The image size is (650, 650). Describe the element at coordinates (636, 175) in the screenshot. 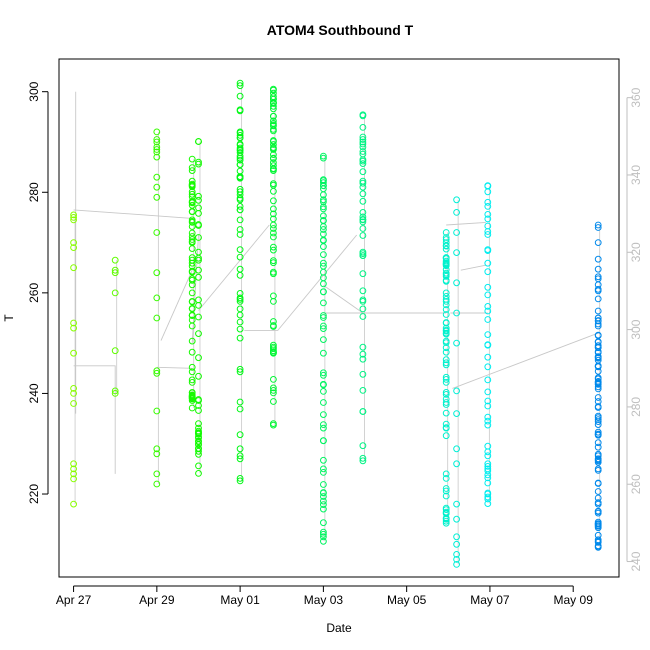

I see `y-right-tick-label: 340` at that location.